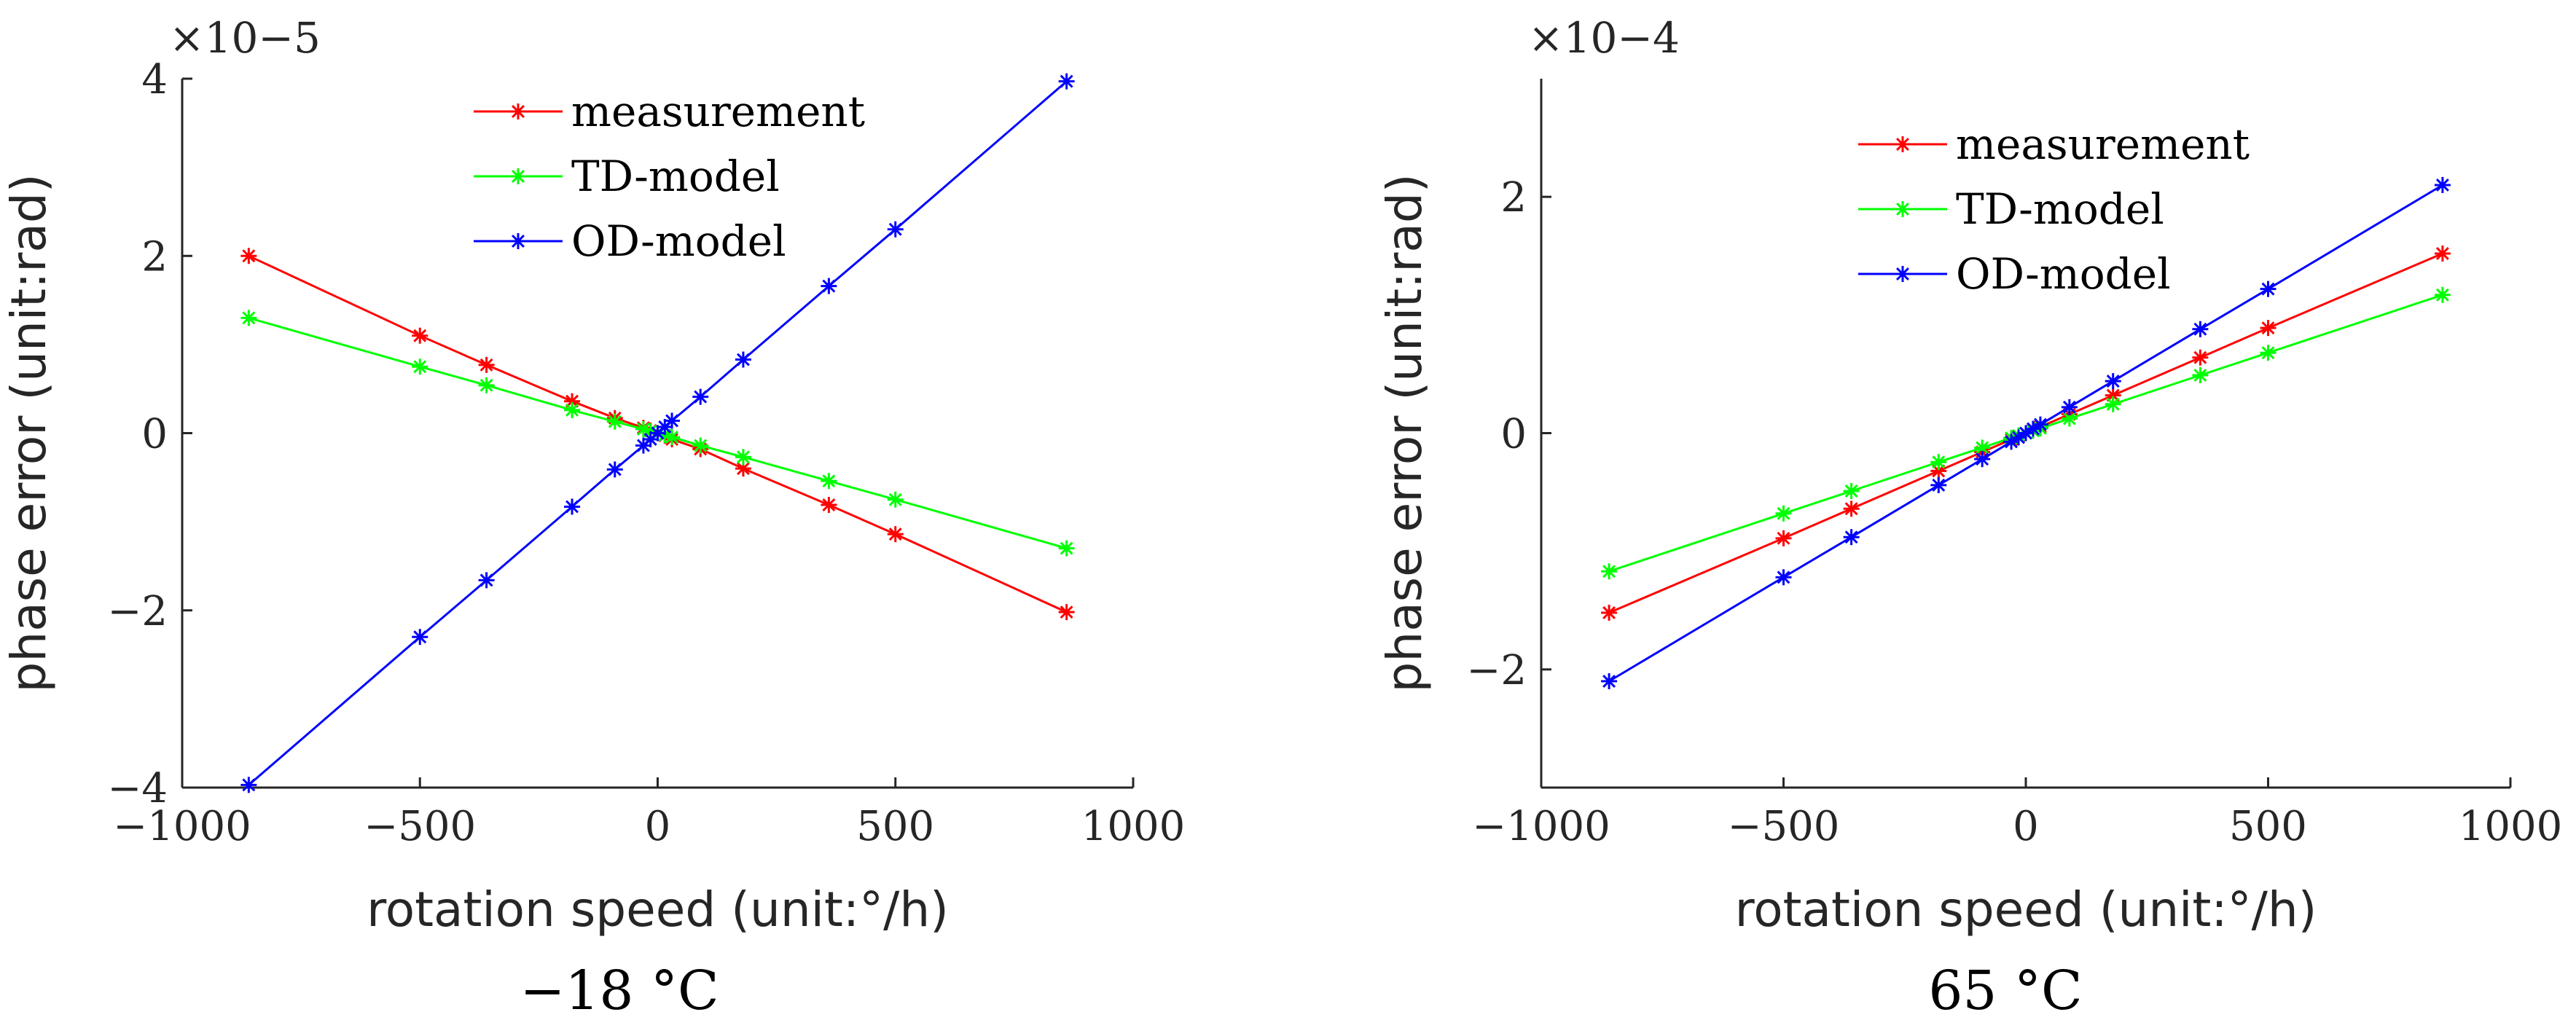  What do you see at coordinates (154, 79) in the screenshot?
I see `y-tick-label: 4` at bounding box center [154, 79].